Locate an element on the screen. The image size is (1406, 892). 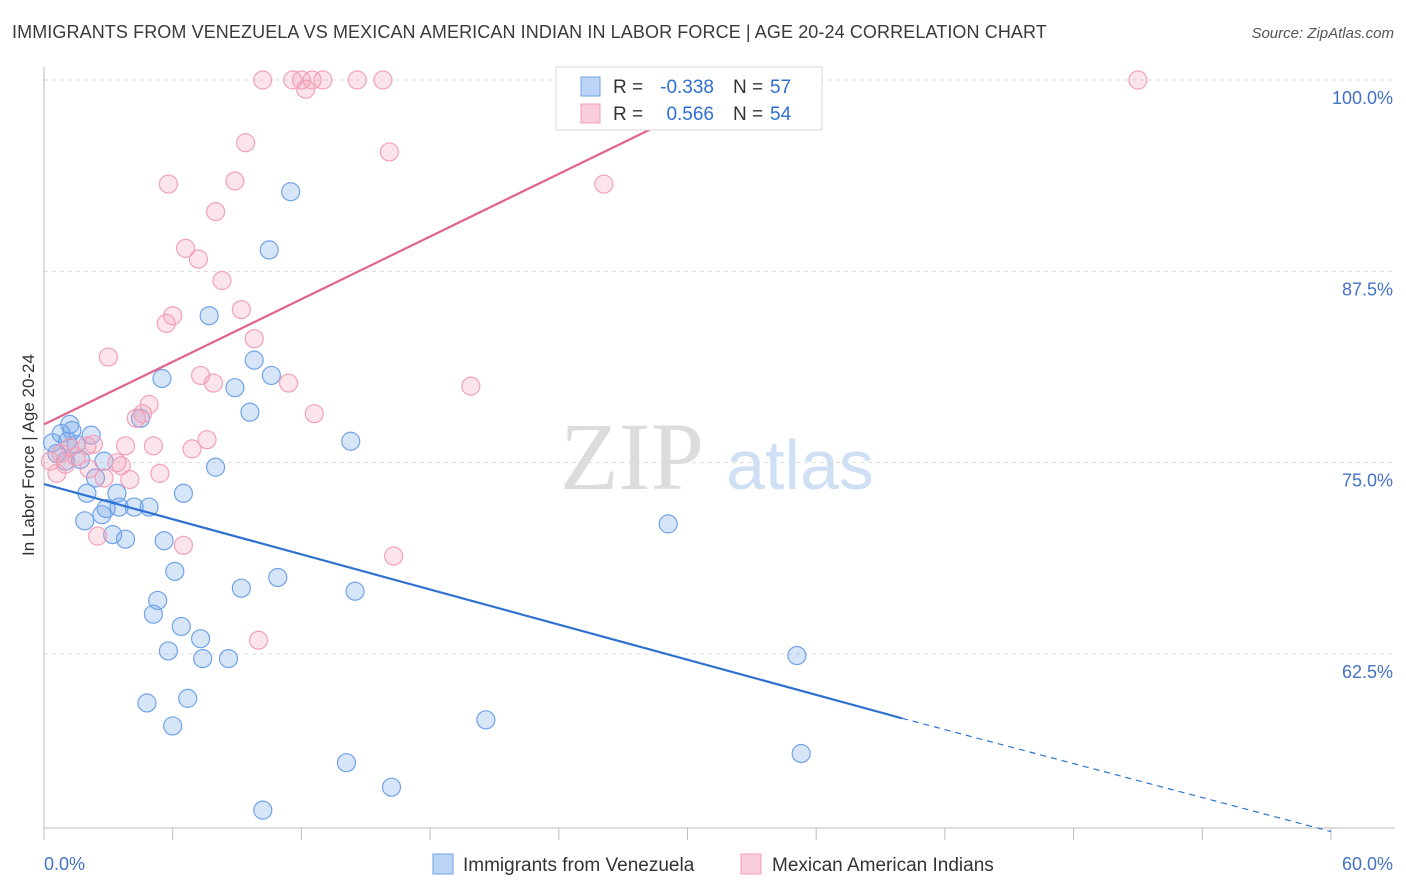
x-tick-label-max: 60.0% is located at coordinates (1367, 864).